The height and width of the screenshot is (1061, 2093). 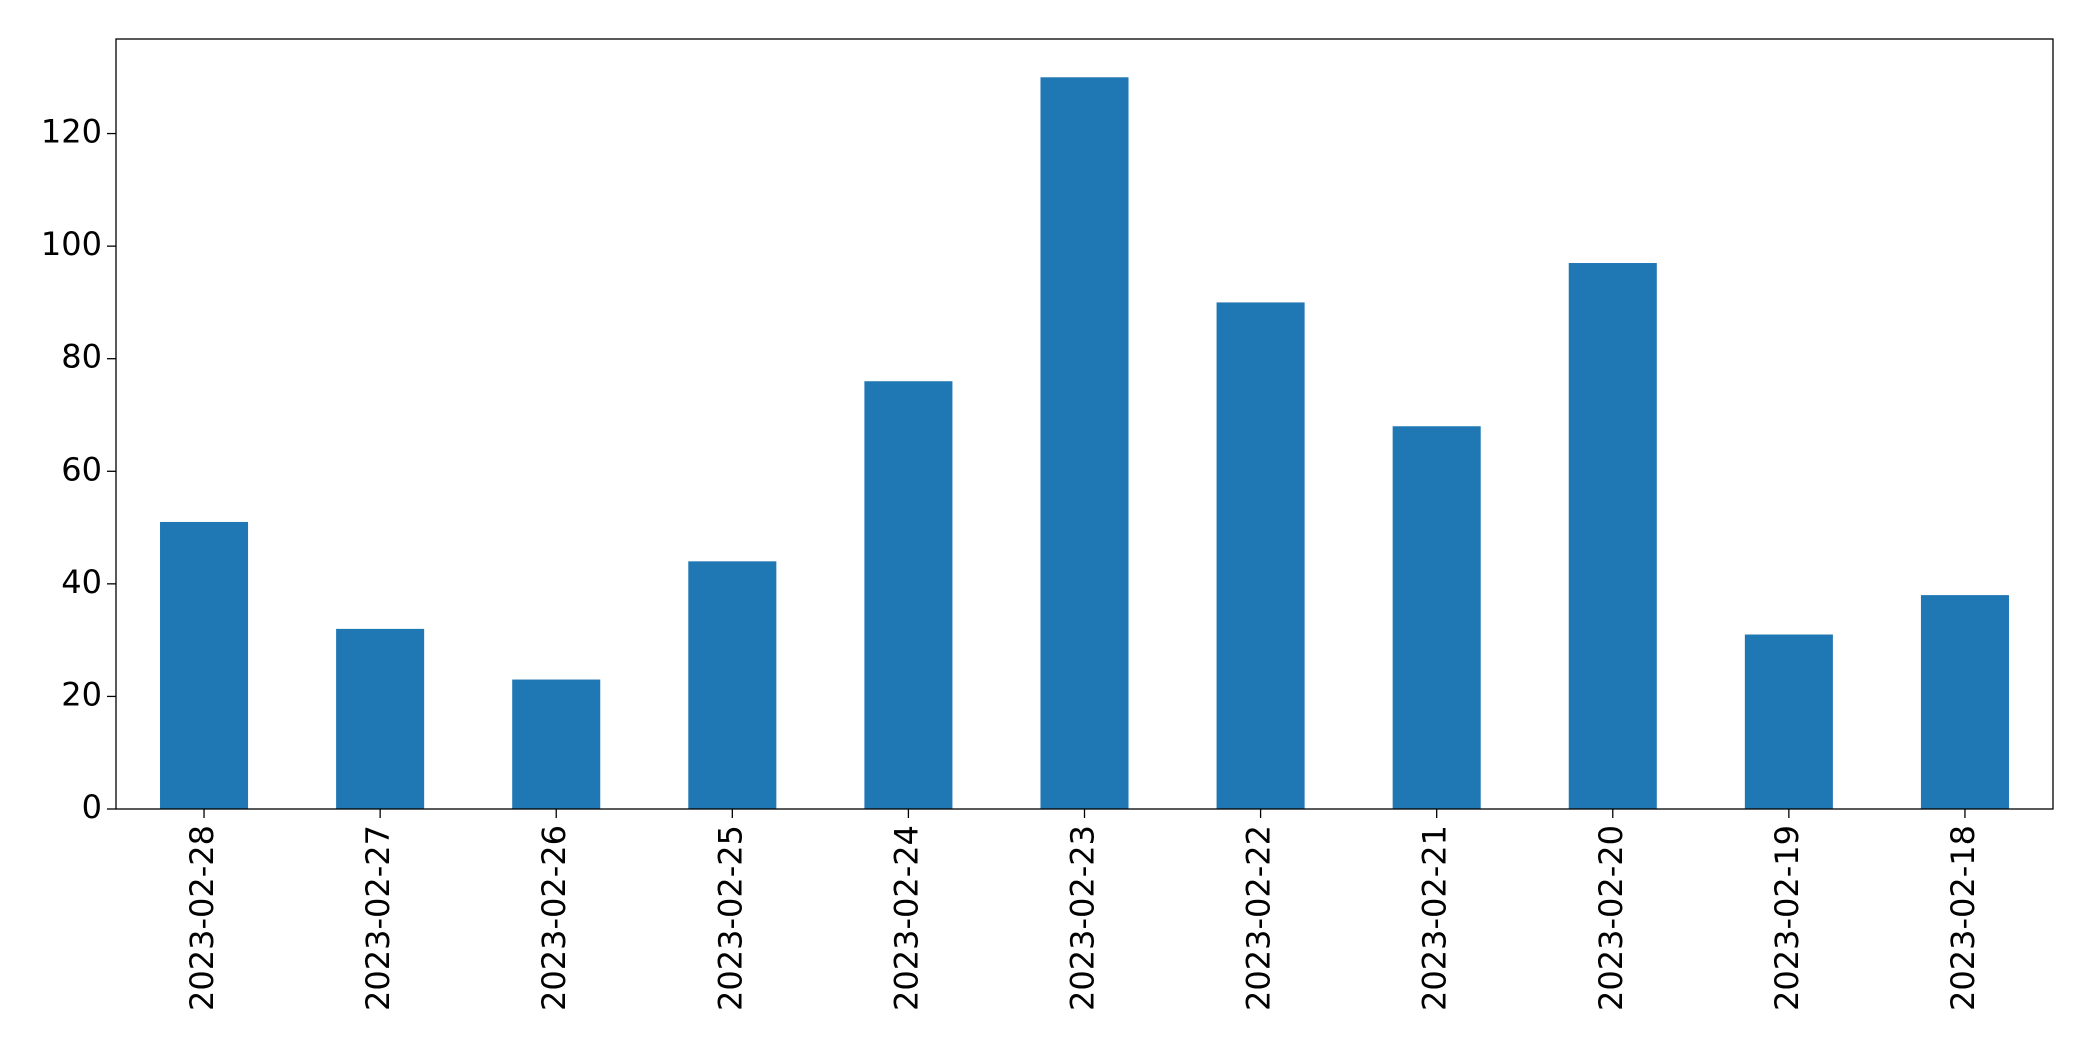 I want to click on x-tick-label: 2023-02-27, so click(x=378, y=918).